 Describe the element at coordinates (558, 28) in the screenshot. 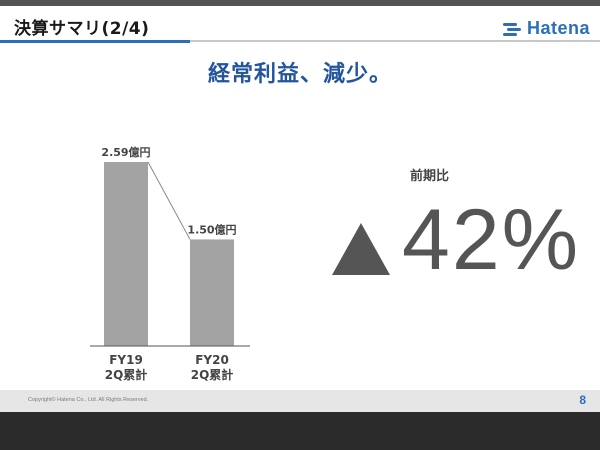

I see `logo-text: Hatena` at that location.